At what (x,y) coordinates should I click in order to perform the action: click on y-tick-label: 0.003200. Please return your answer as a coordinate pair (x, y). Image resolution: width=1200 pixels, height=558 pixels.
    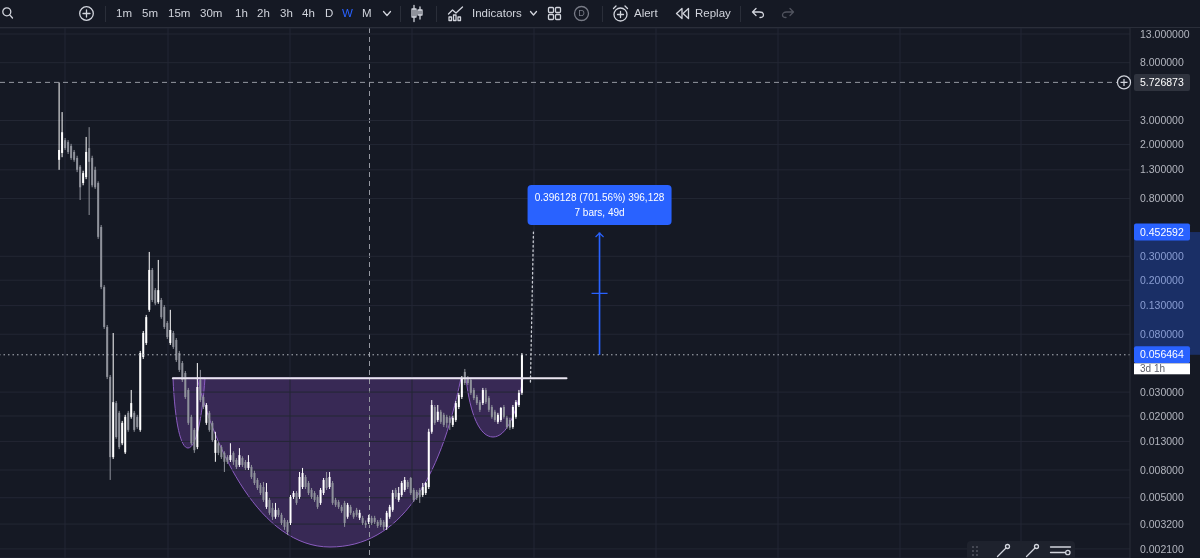
    Looking at the image, I should click on (1162, 523).